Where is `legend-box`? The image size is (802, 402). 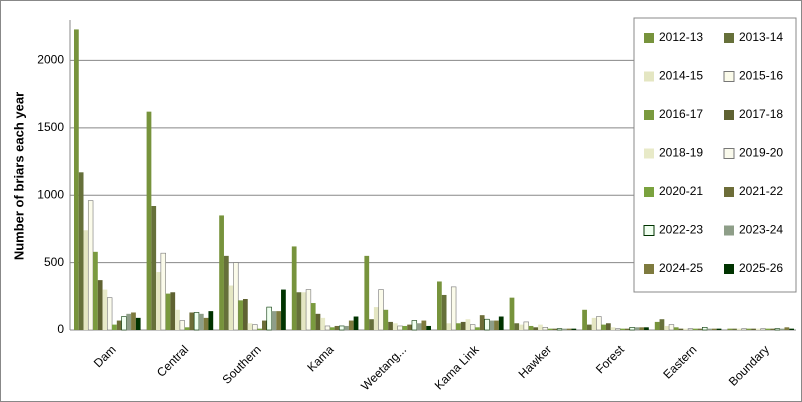 legend-box is located at coordinates (715, 155).